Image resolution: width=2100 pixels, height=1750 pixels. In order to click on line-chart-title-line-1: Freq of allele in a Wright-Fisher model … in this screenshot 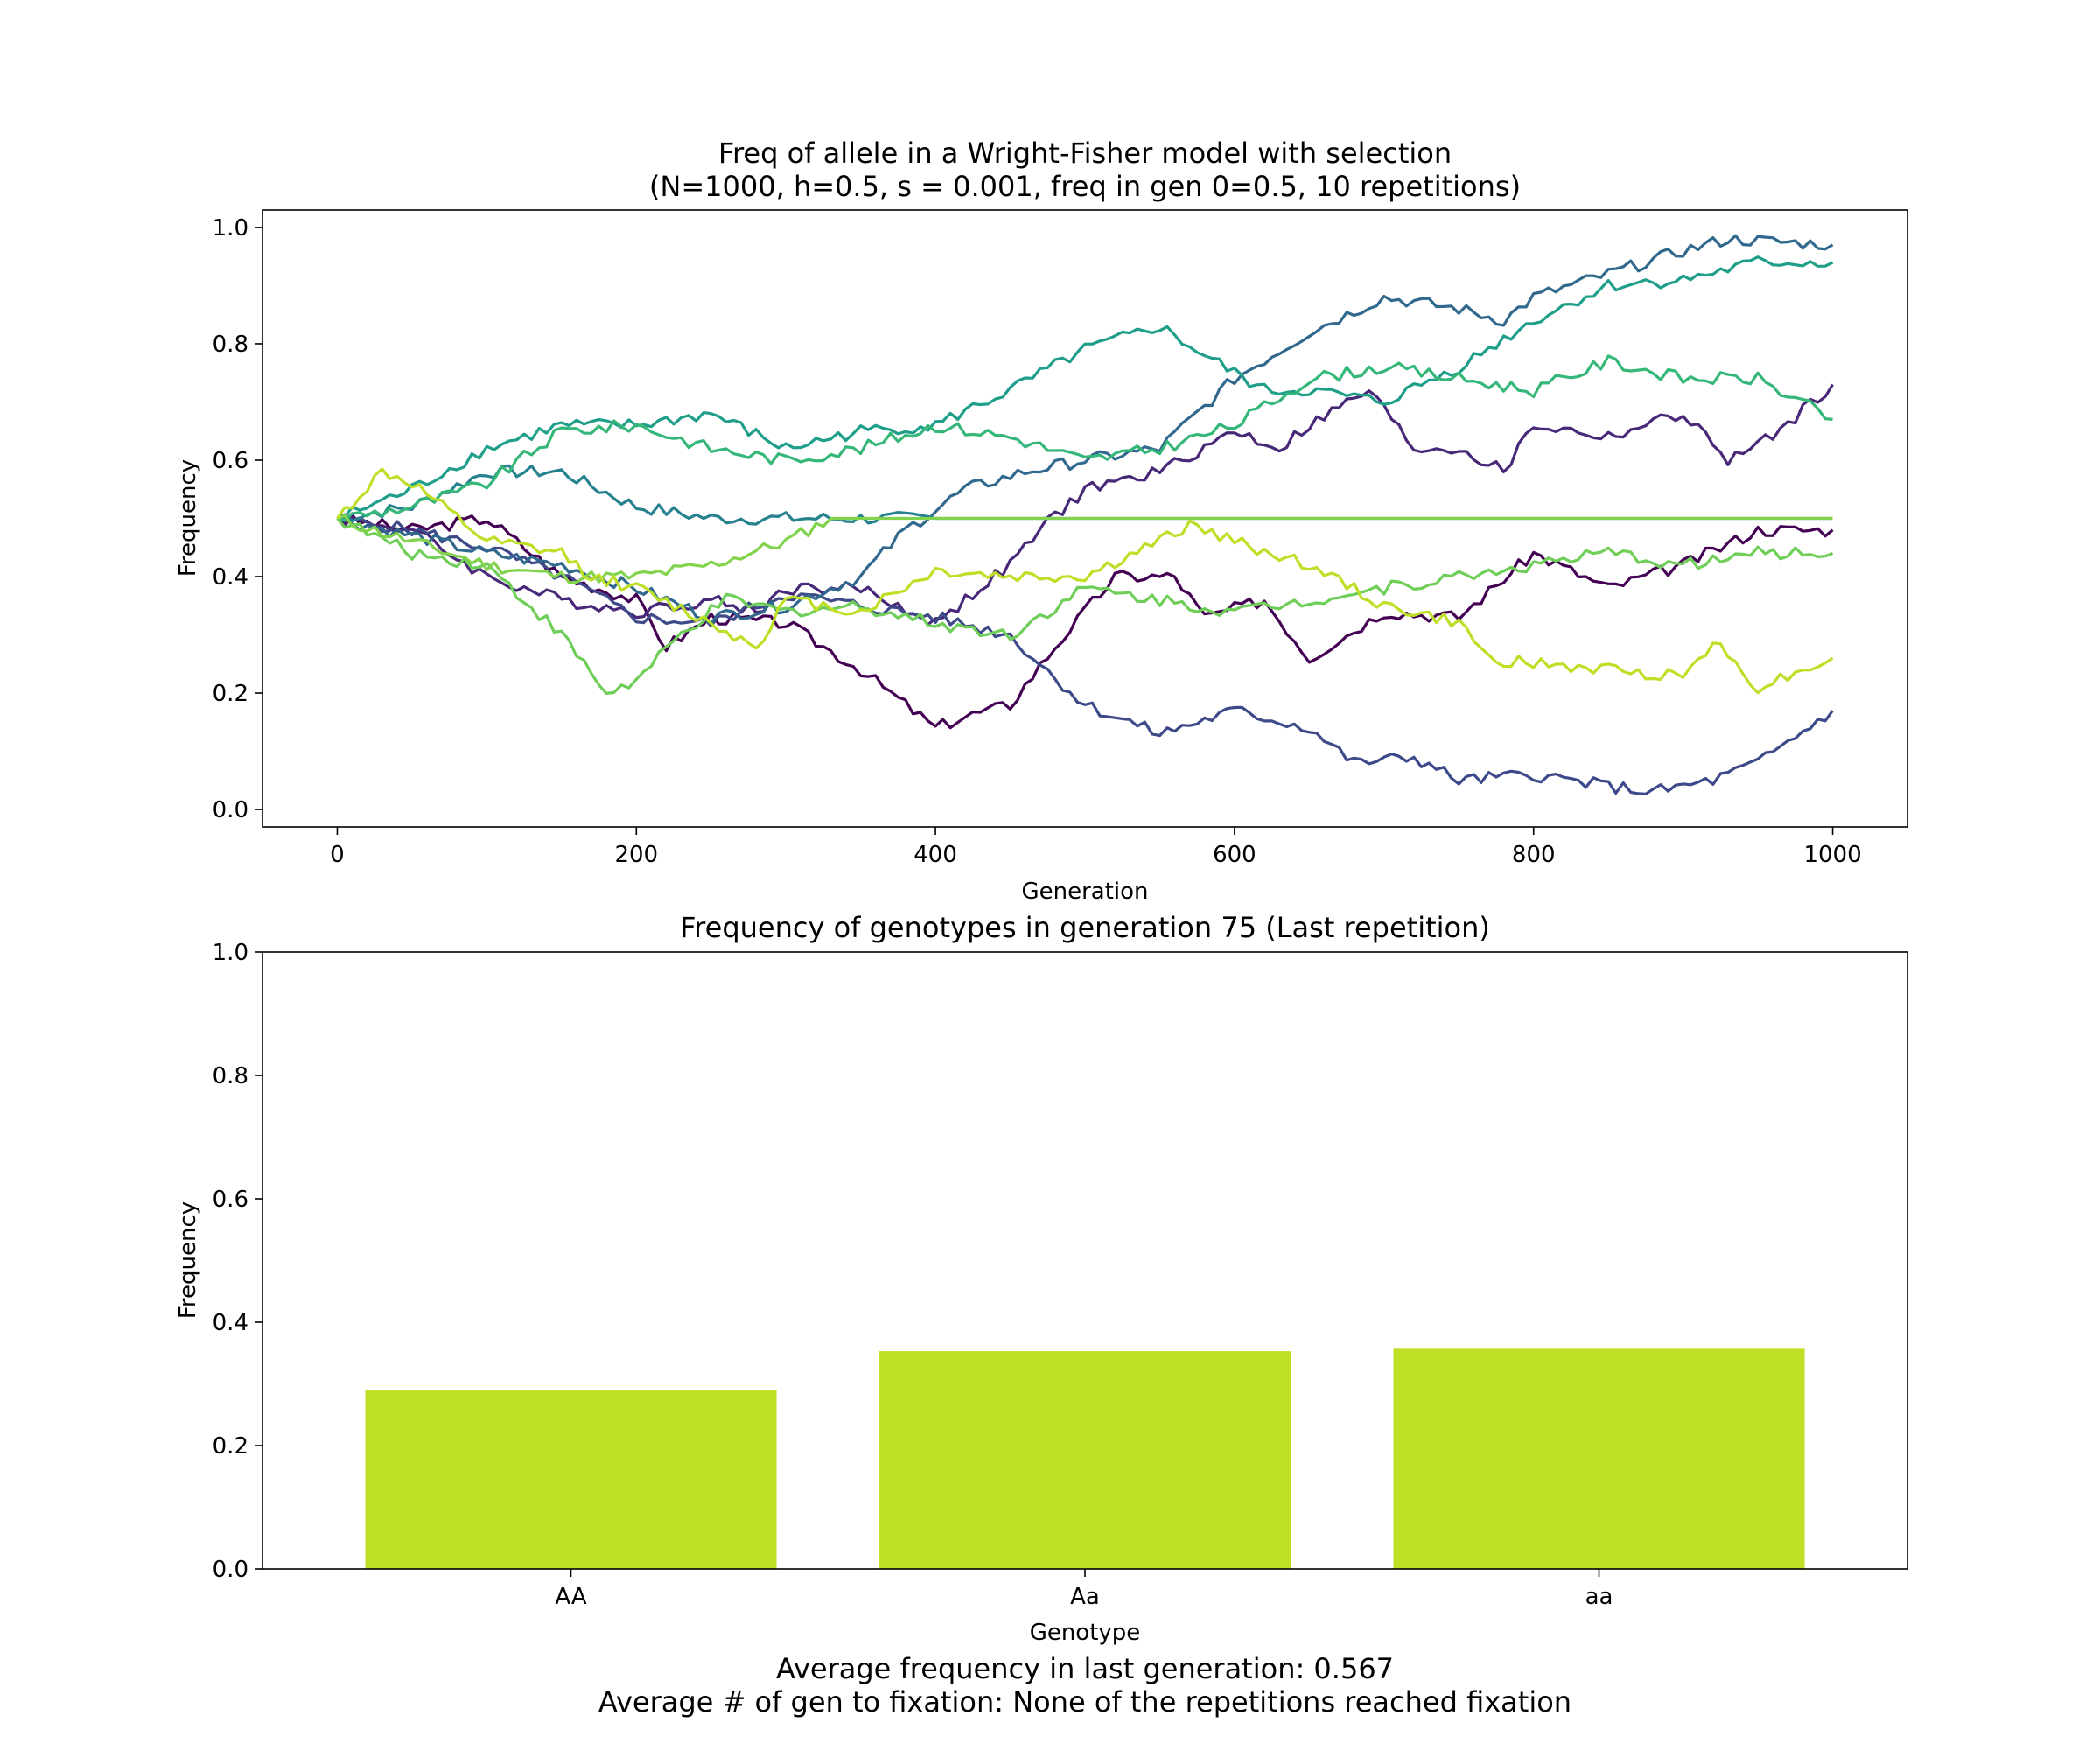, I will do `click(1085, 153)`.